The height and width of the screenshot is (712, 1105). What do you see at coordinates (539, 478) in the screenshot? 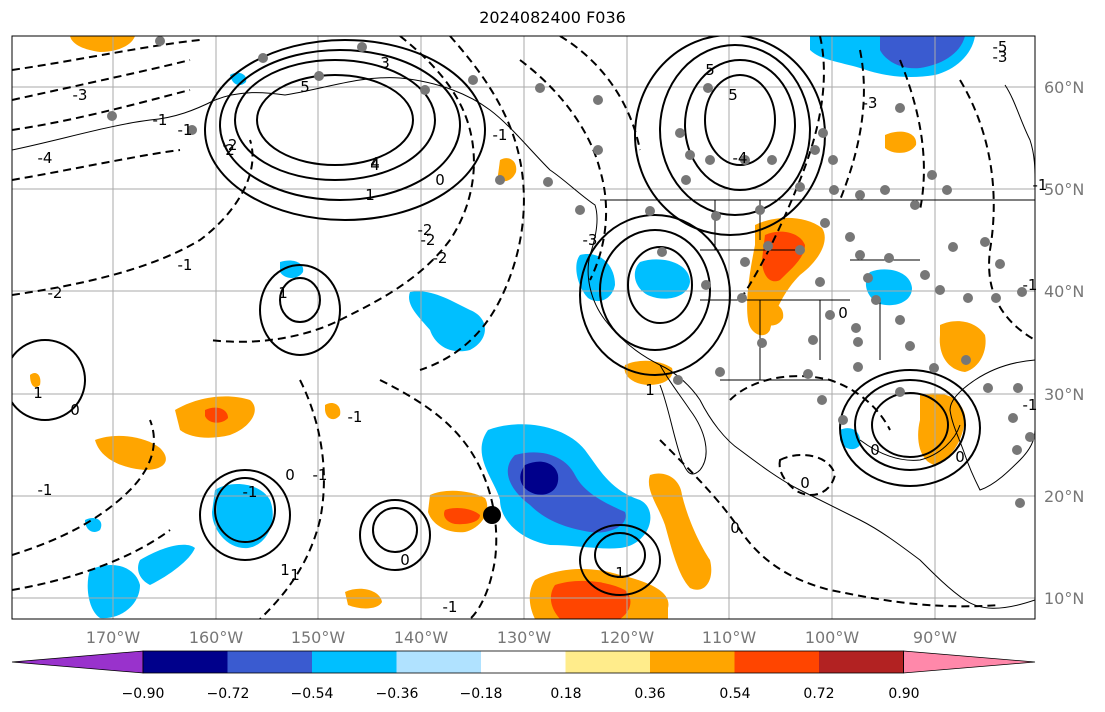
I see `negative-anomaly-peak` at bounding box center [539, 478].